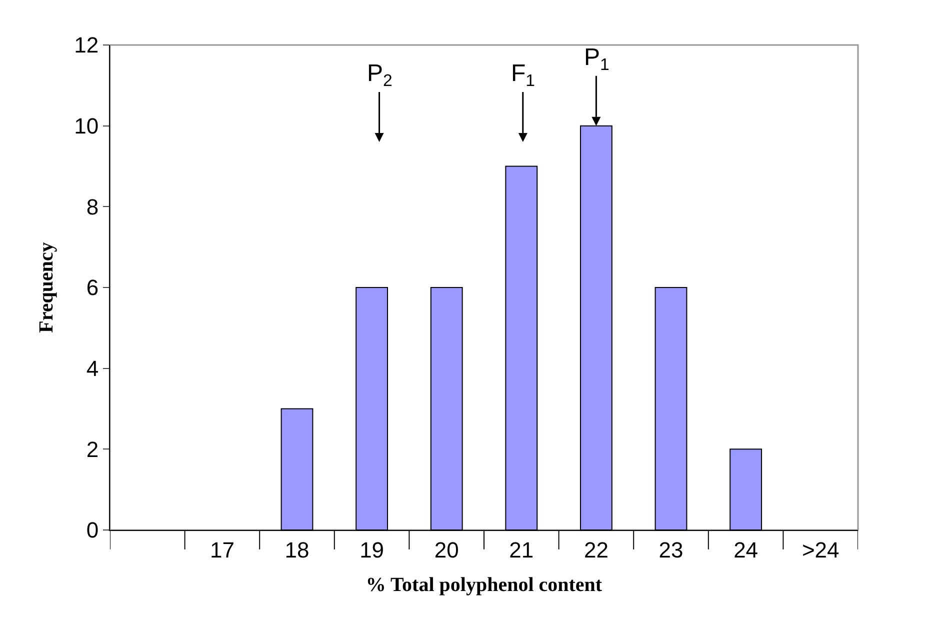 This screenshot has width=938, height=640. Describe the element at coordinates (222, 549) in the screenshot. I see `x-tick-label: 17` at that location.